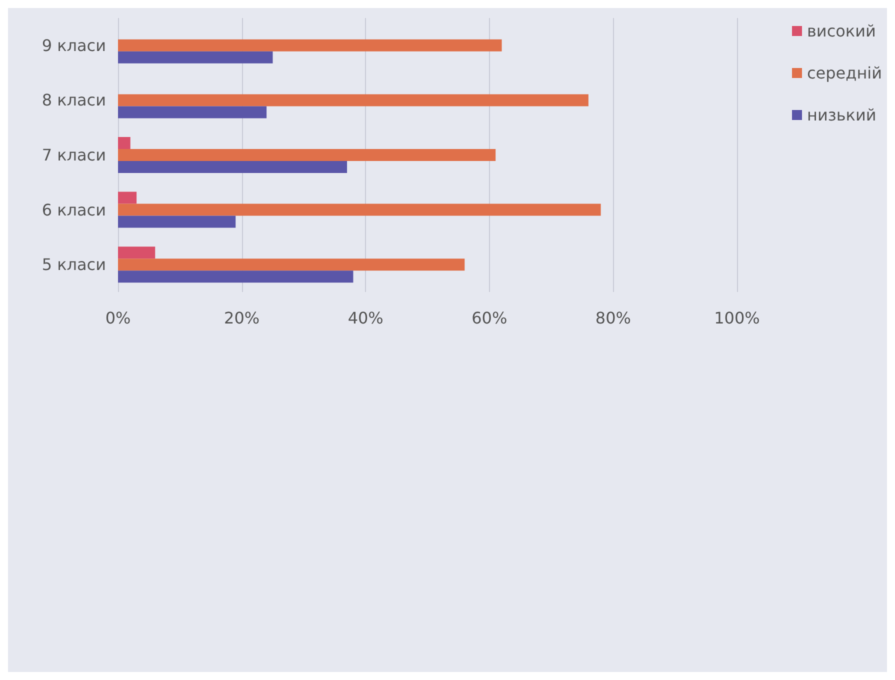 This screenshot has height=680, width=895. What do you see at coordinates (841, 31) in the screenshot?
I see `legend-label: високий` at bounding box center [841, 31].